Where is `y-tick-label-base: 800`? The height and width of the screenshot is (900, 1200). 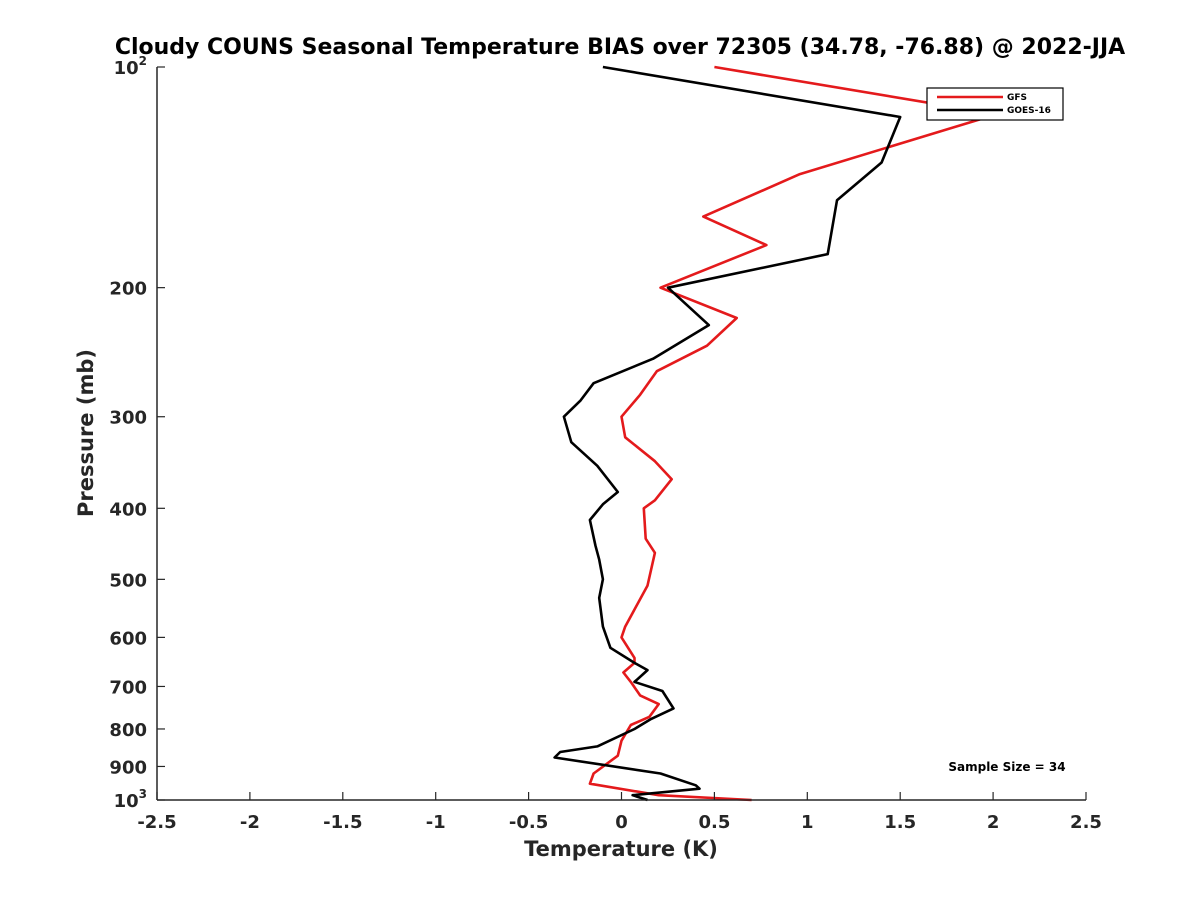 y-tick-label-base: 800 is located at coordinates (128, 730).